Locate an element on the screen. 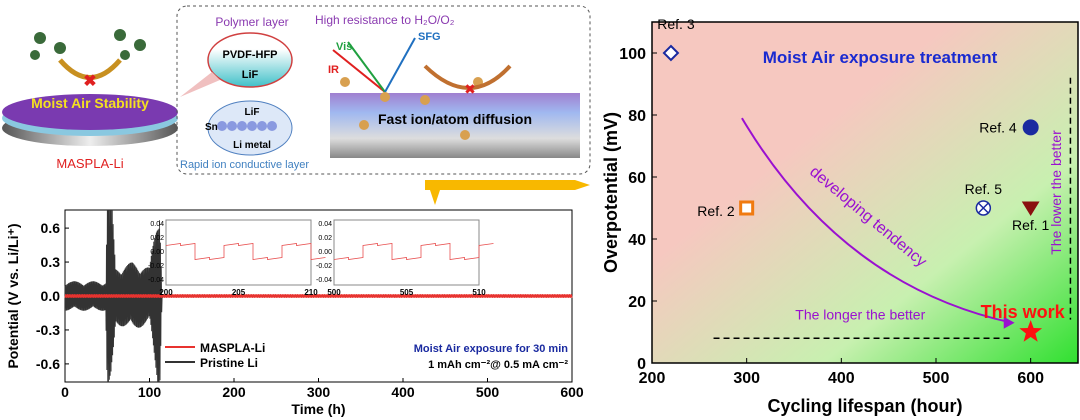 The height and width of the screenshot is (420, 1080). polymer-title: Polymer layer is located at coordinates (251, 22).